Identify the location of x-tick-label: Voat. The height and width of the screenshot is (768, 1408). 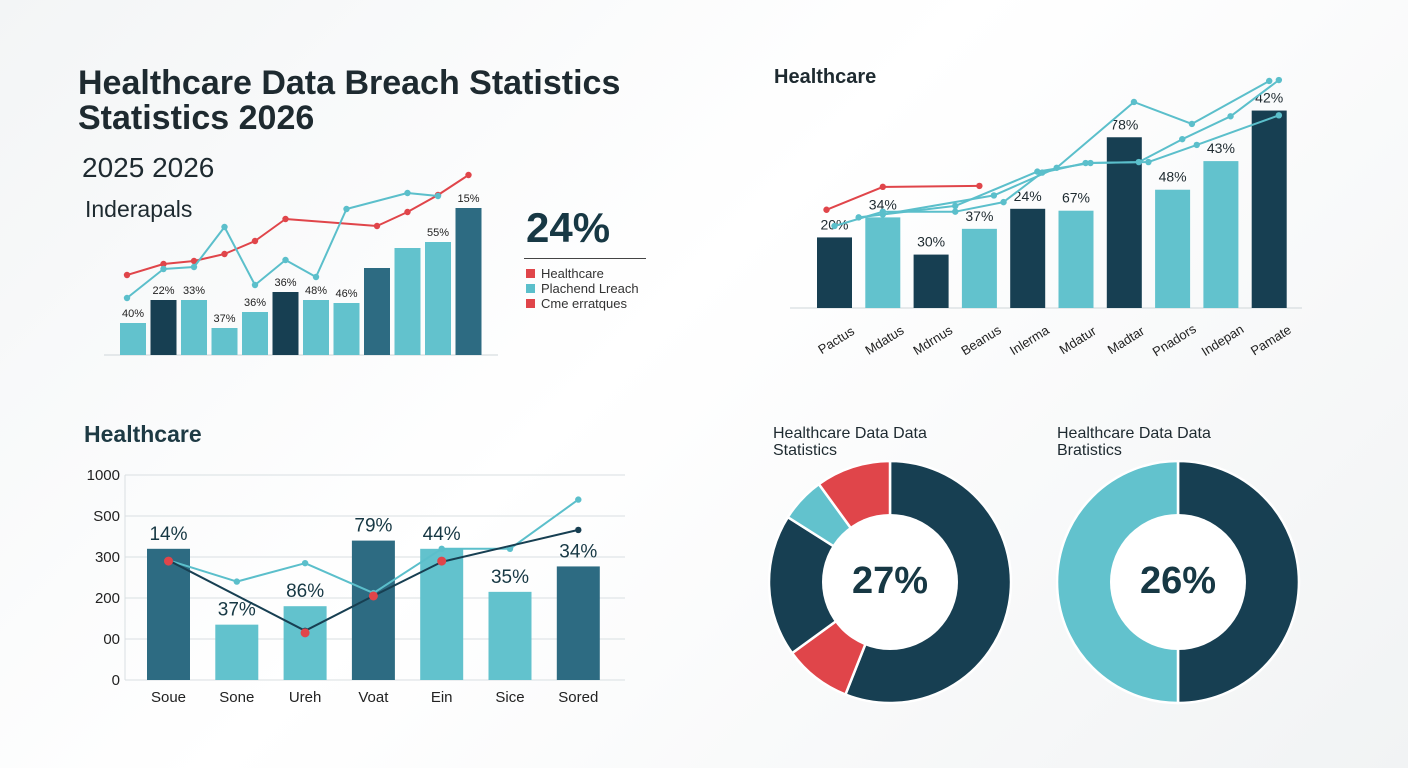
(373, 697).